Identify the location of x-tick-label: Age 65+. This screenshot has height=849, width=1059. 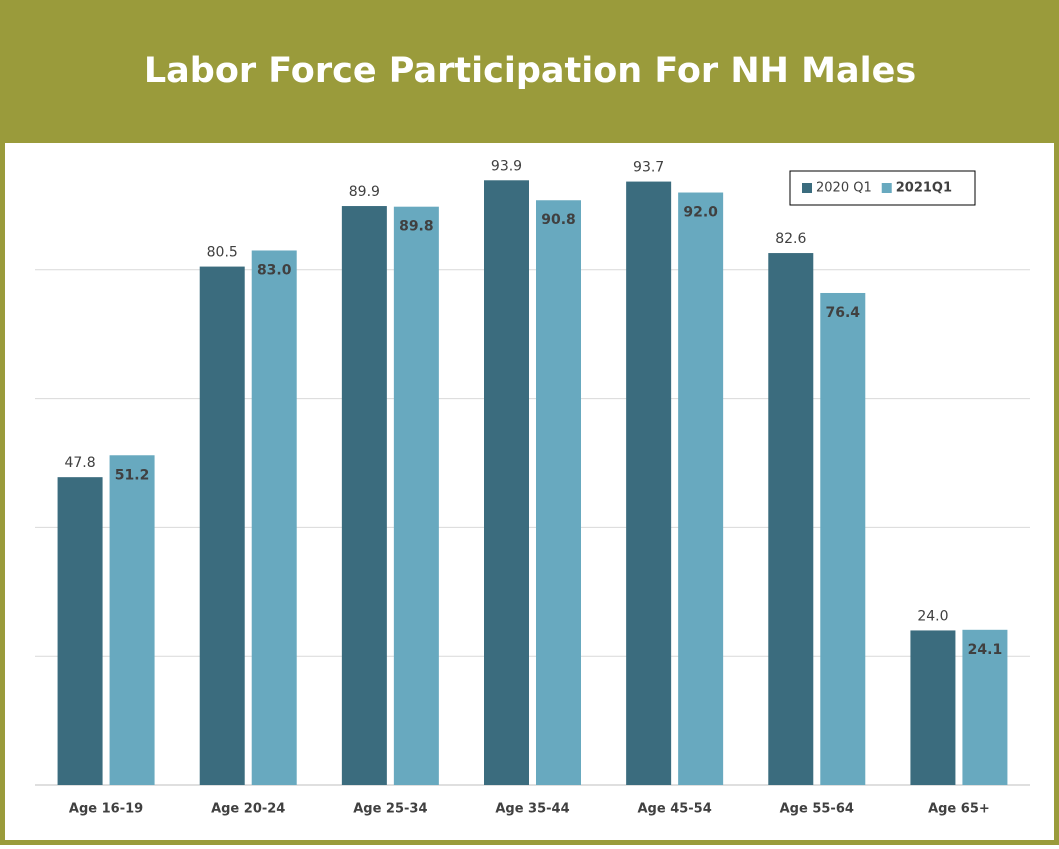
(959, 809).